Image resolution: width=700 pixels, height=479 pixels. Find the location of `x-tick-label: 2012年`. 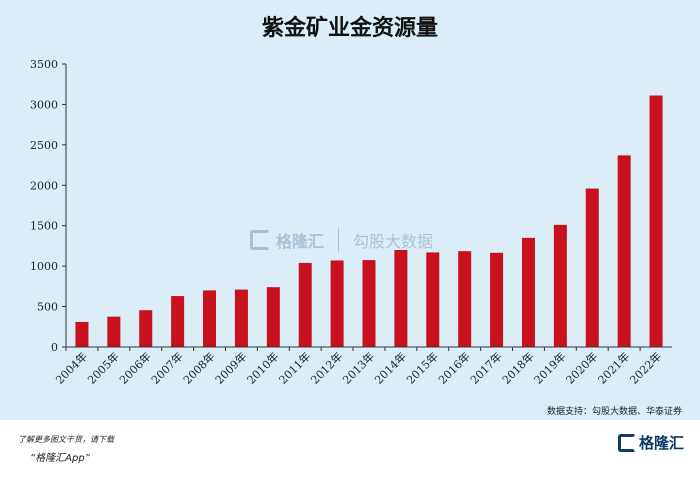

x-tick-label: 2012年 is located at coordinates (326, 367).